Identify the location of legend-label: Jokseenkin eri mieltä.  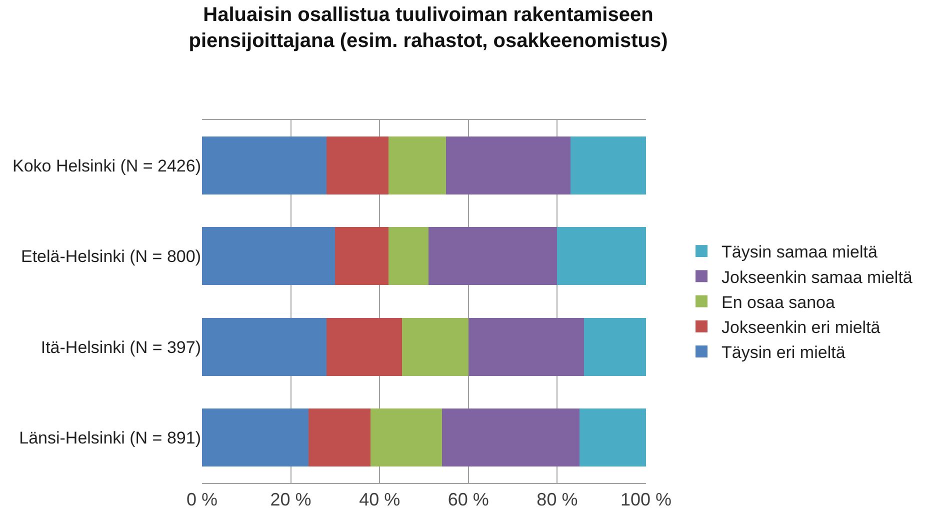
(801, 327).